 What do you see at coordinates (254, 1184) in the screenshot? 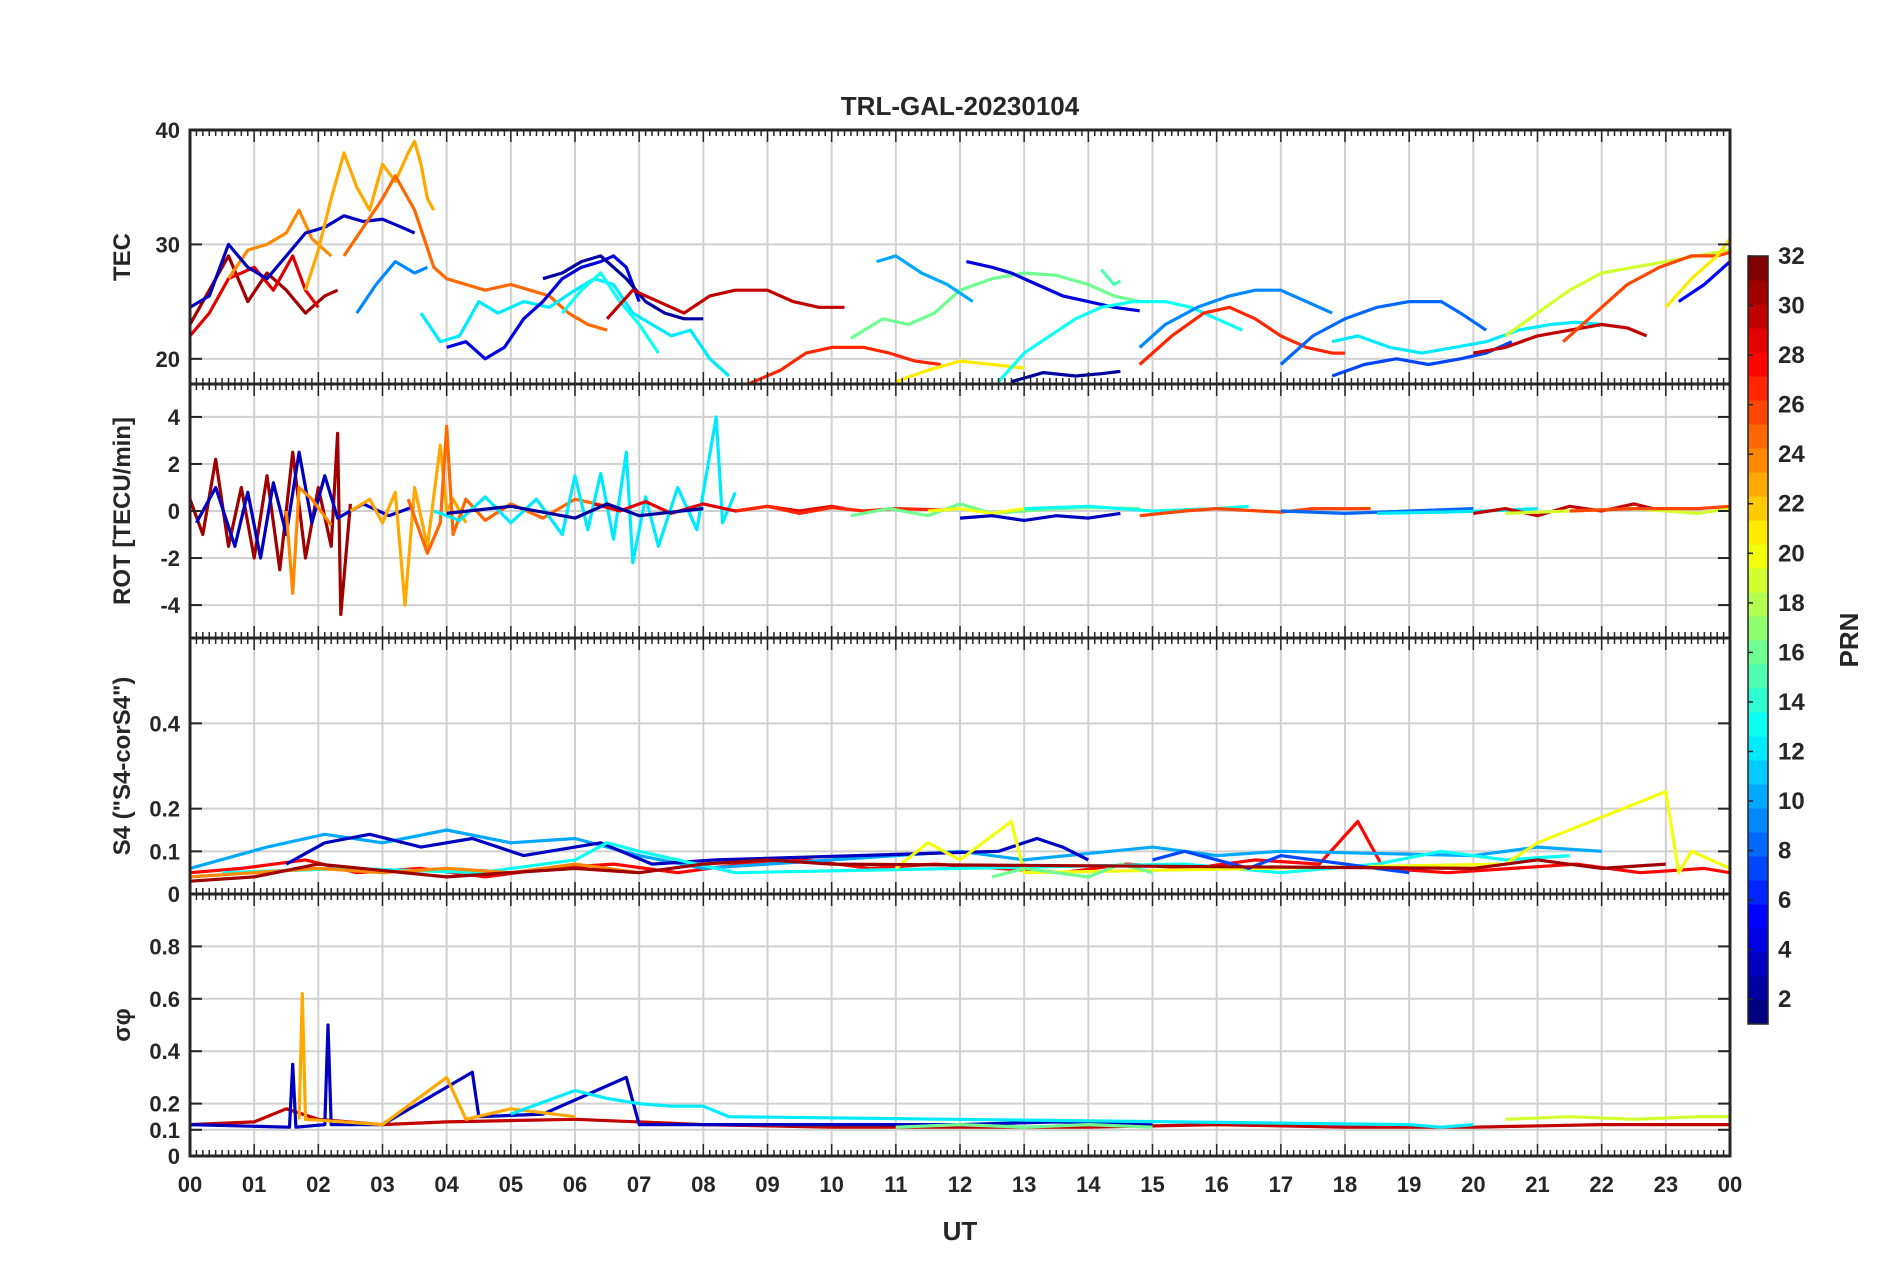
I see `x-tick-label: 01` at bounding box center [254, 1184].